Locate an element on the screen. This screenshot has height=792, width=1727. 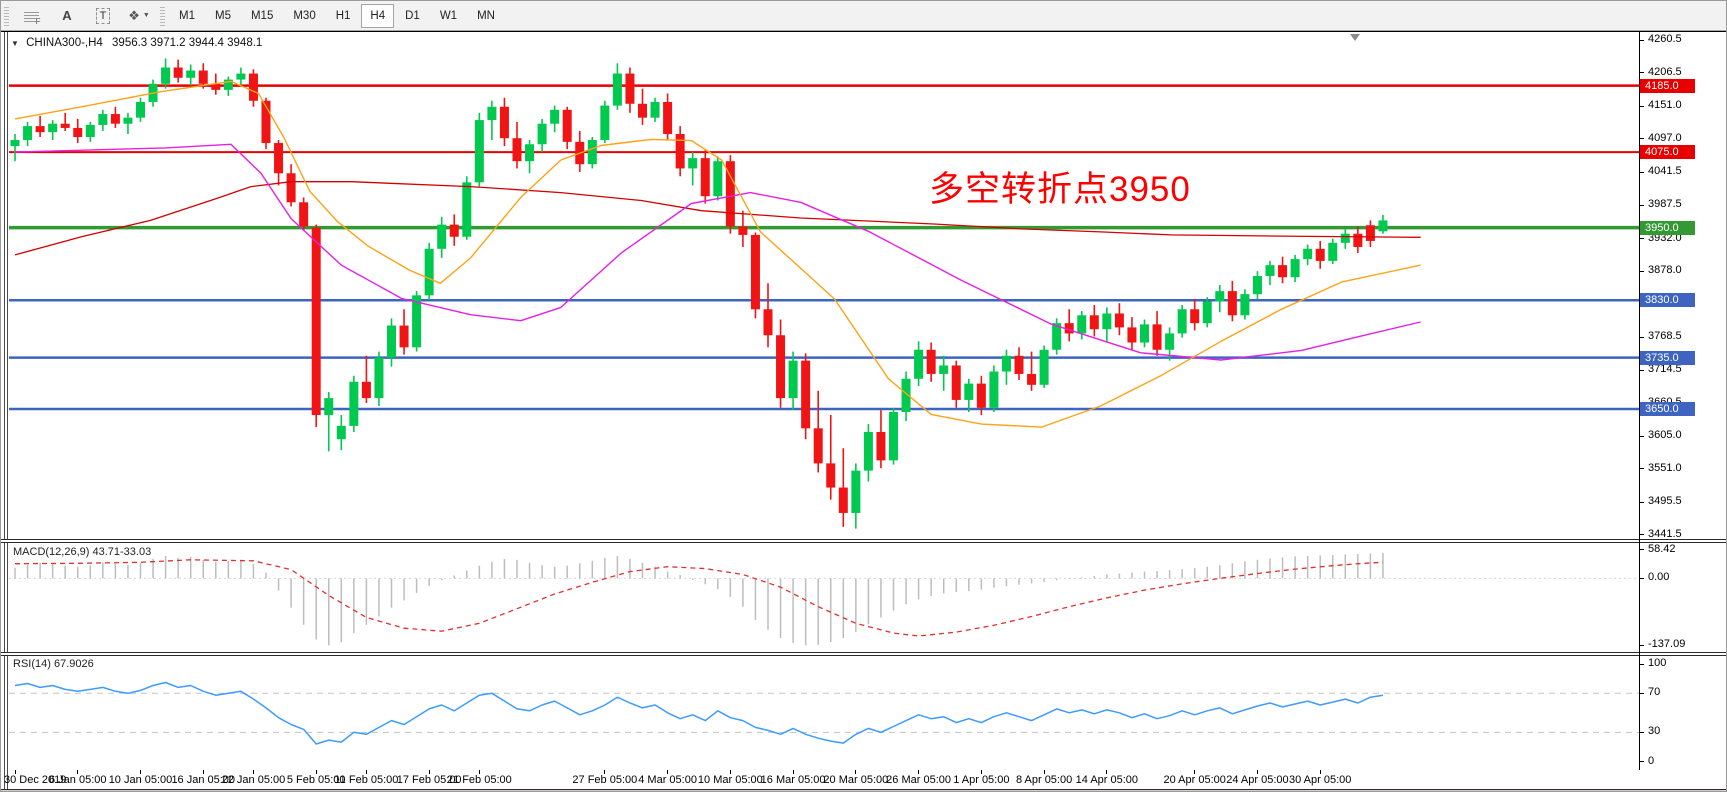
price-tick-label: 4097.0 is located at coordinates (1665, 137).